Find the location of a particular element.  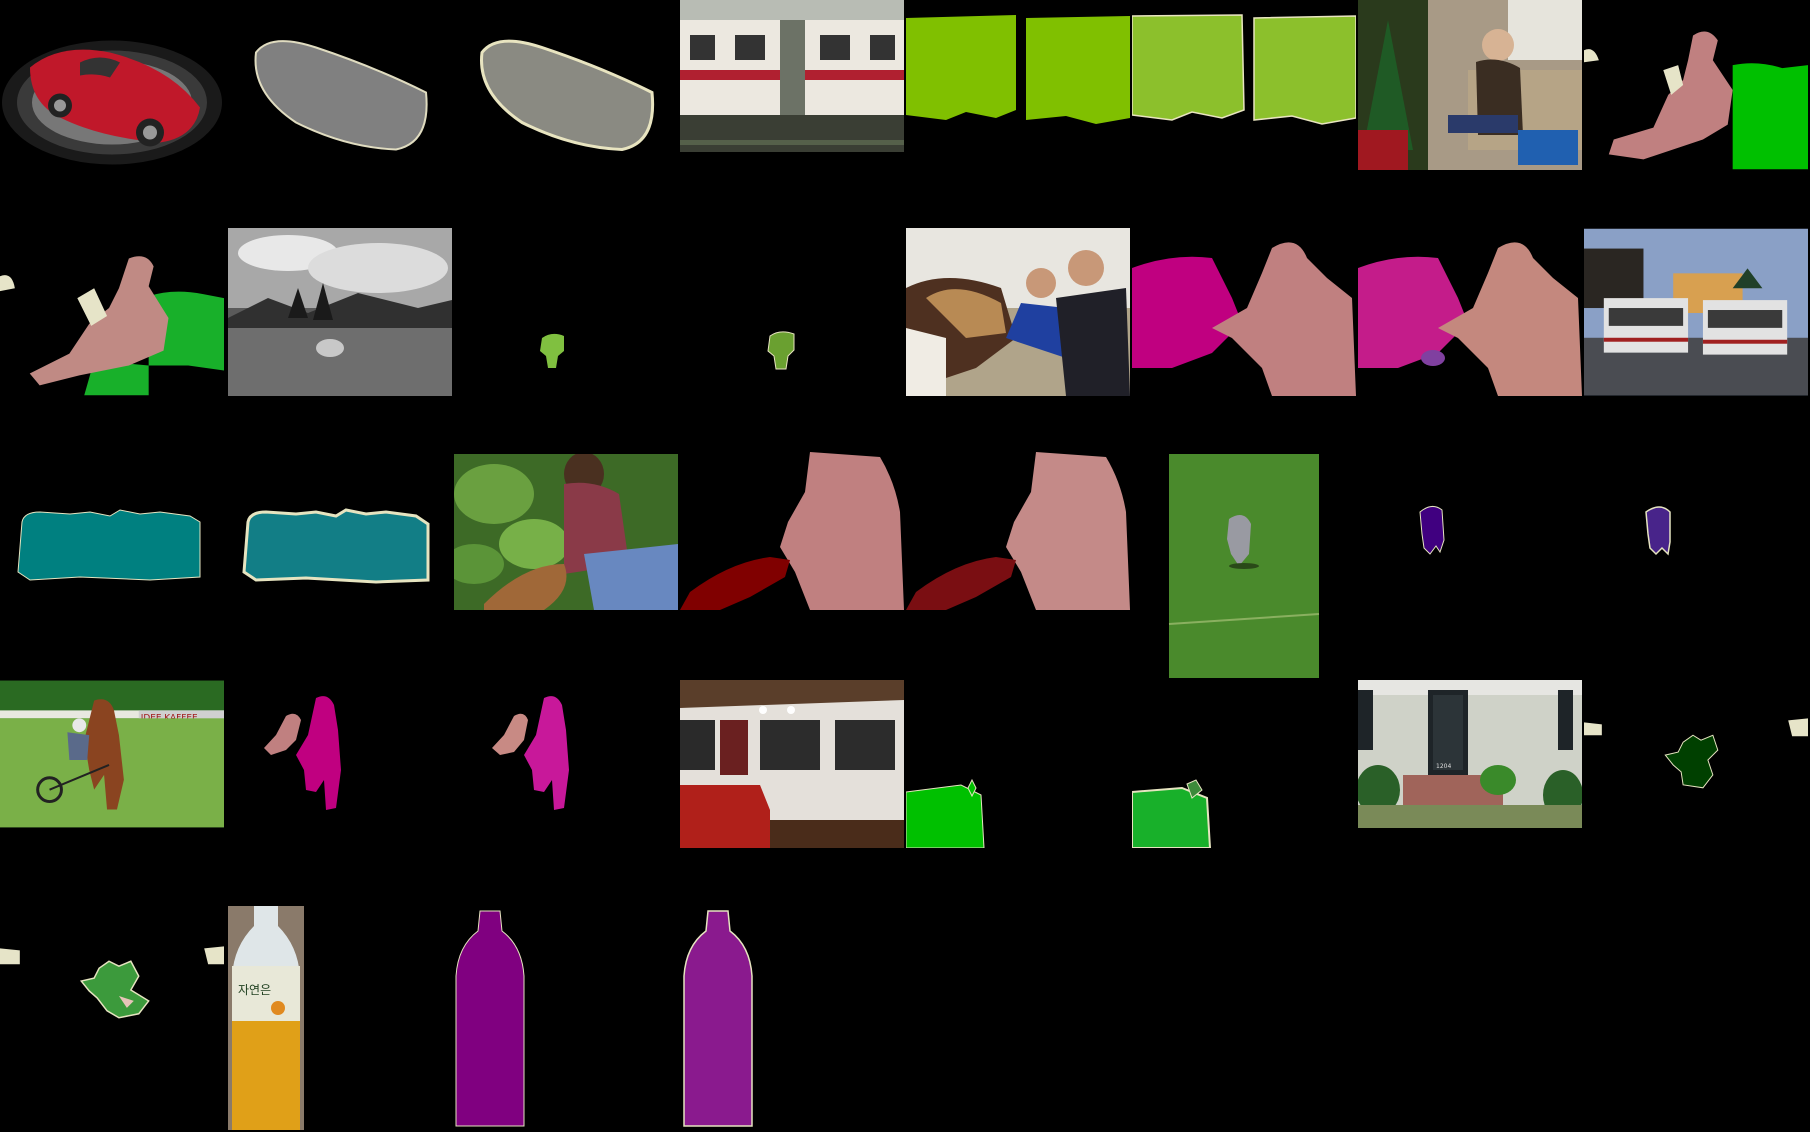

horse-rider-image: IDEE KAFFEE is located at coordinates (112, 754).